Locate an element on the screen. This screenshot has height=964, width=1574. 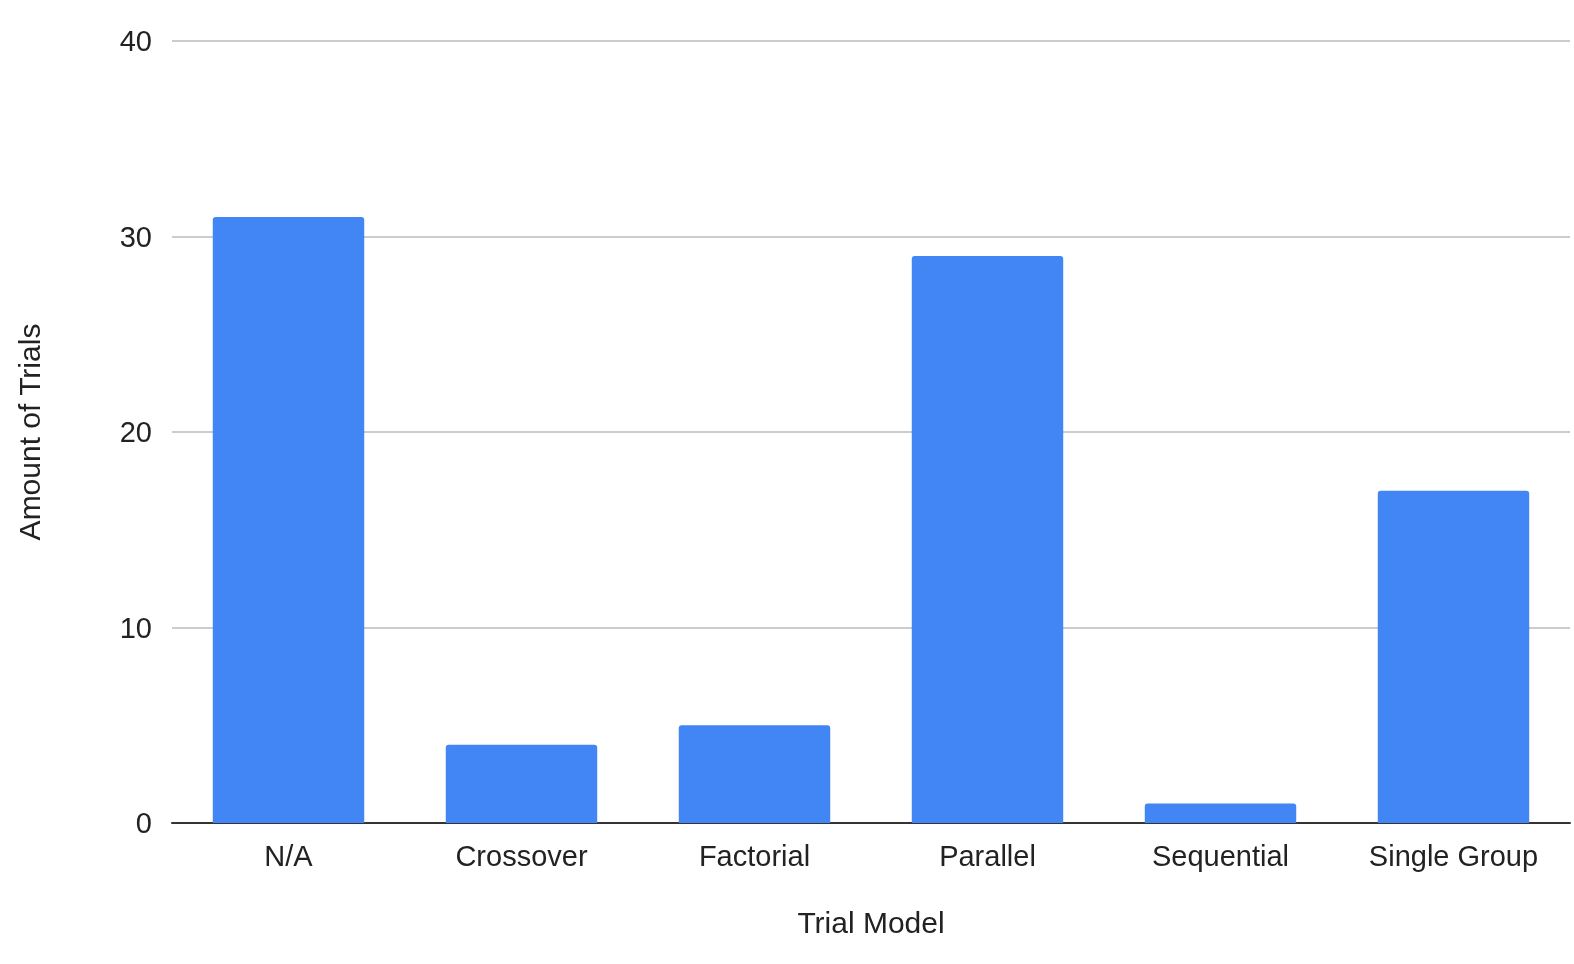
x-tick-label: Parallel is located at coordinates (987, 855).